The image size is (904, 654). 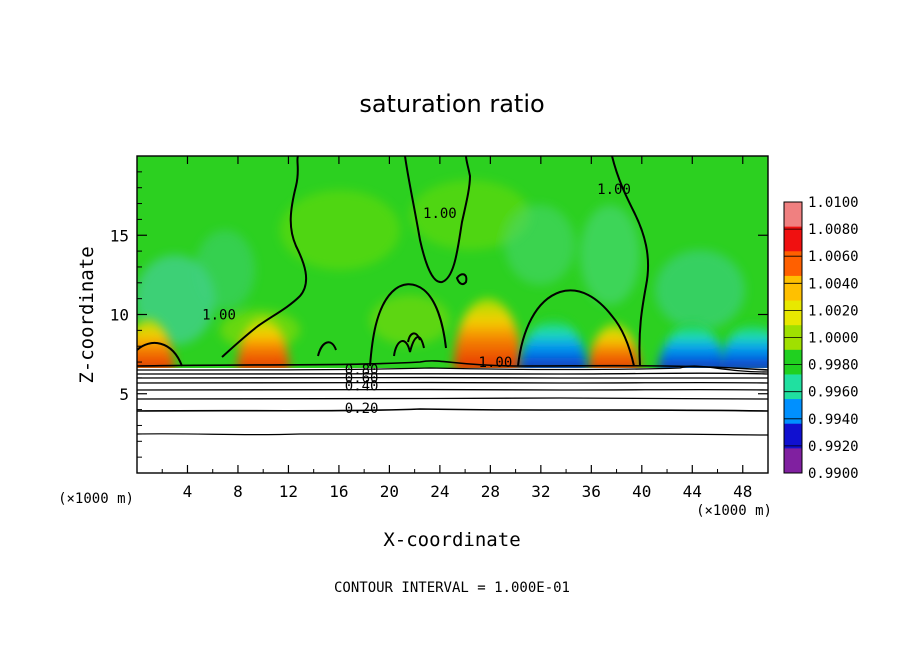 What do you see at coordinates (641, 491) in the screenshot?
I see `x-tick-label: 40` at bounding box center [641, 491].